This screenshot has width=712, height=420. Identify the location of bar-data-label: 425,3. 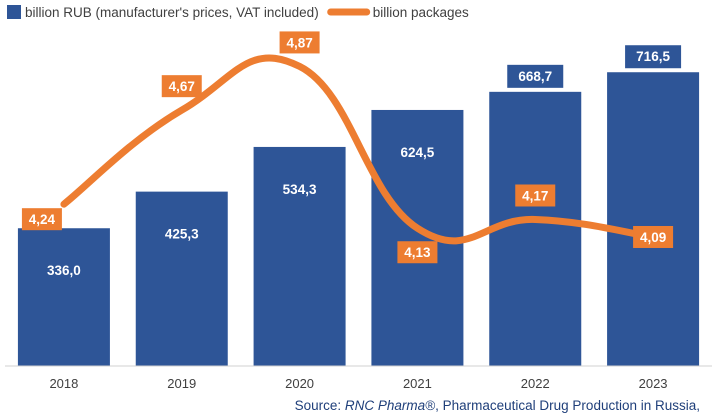
(182, 234).